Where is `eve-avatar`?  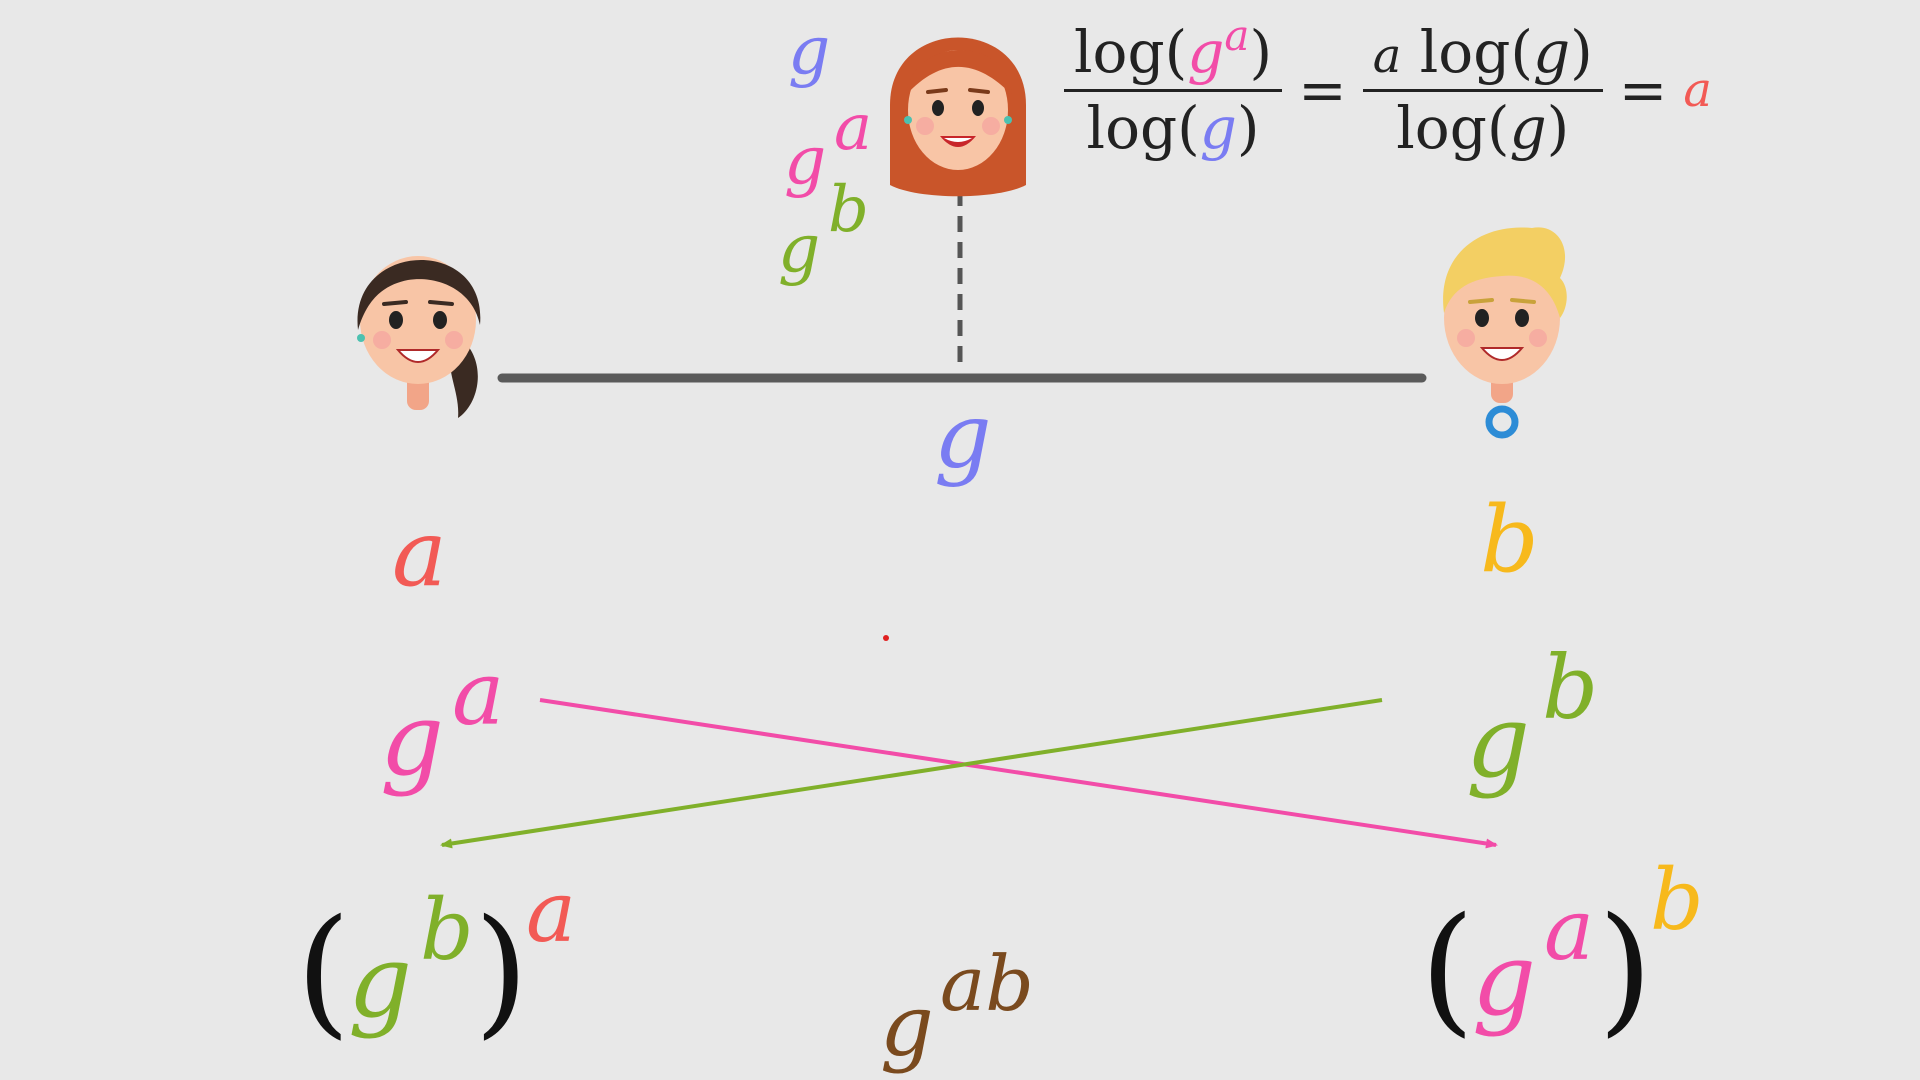
eve-avatar is located at coordinates (958, 117).